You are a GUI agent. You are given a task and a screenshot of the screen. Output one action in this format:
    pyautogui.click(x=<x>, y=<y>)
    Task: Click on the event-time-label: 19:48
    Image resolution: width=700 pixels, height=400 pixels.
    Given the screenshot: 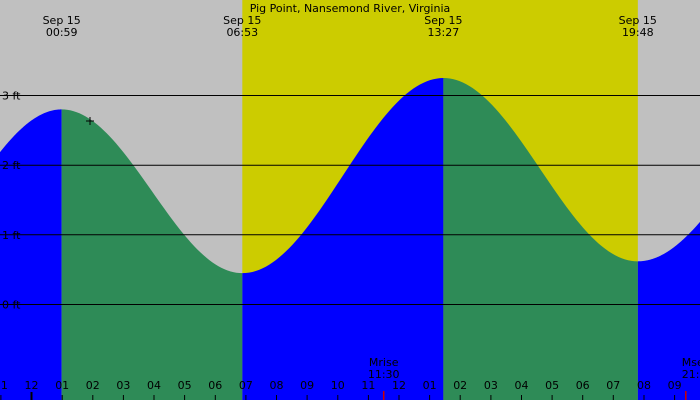 What is the action you would take?
    pyautogui.click(x=638, y=32)
    